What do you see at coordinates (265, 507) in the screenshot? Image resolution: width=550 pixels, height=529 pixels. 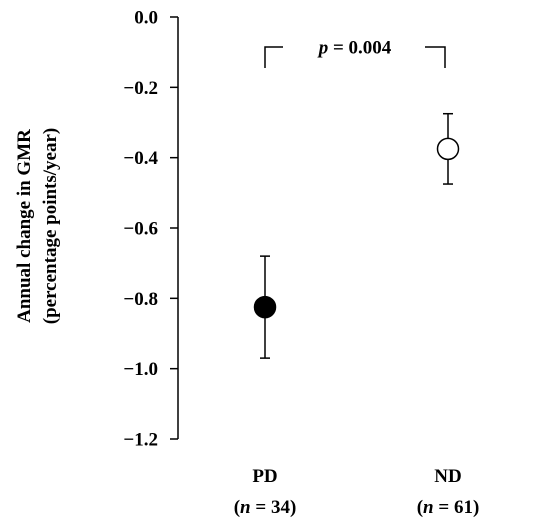 I see `category-n-label: (n = 34)` at bounding box center [265, 507].